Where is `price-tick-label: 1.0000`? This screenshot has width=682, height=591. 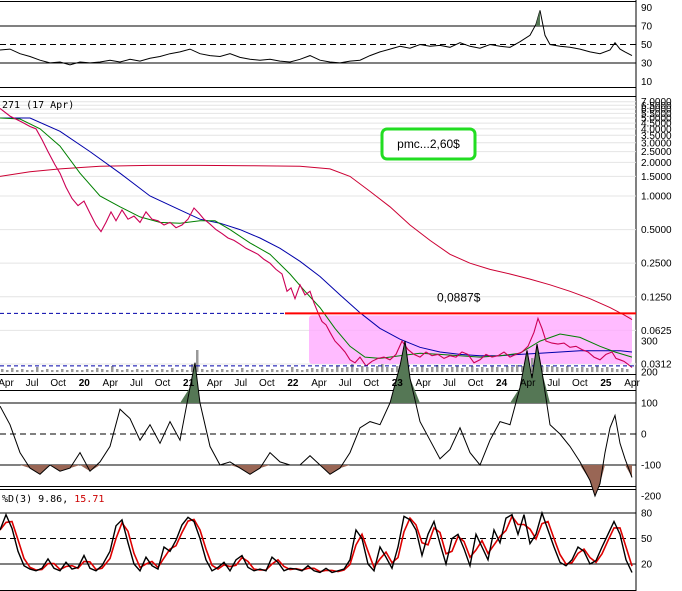 price-tick-label: 1.0000 is located at coordinates (656, 197).